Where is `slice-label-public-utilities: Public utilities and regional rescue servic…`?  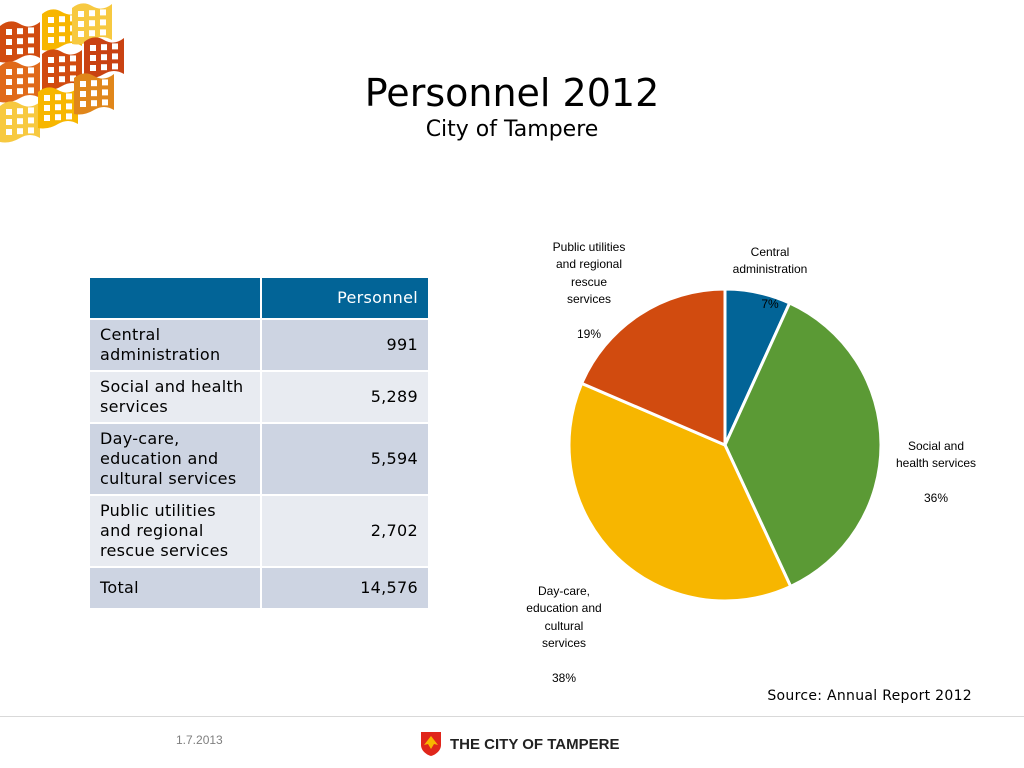 slice-label-public-utilities: Public utilities and regional rescue servic… is located at coordinates (589, 282).